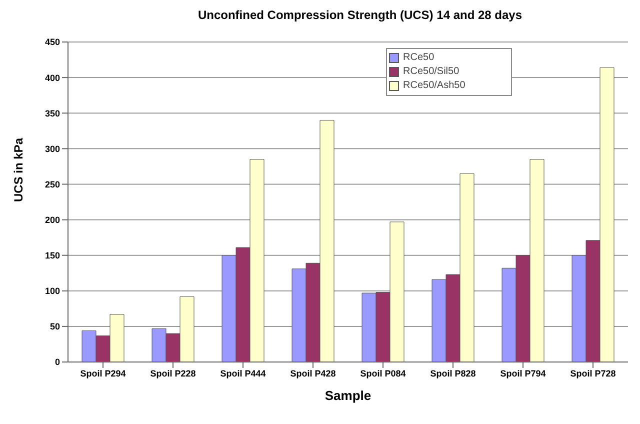 The width and height of the screenshot is (640, 424). I want to click on legend-label: RCe50/Ash50, so click(434, 86).